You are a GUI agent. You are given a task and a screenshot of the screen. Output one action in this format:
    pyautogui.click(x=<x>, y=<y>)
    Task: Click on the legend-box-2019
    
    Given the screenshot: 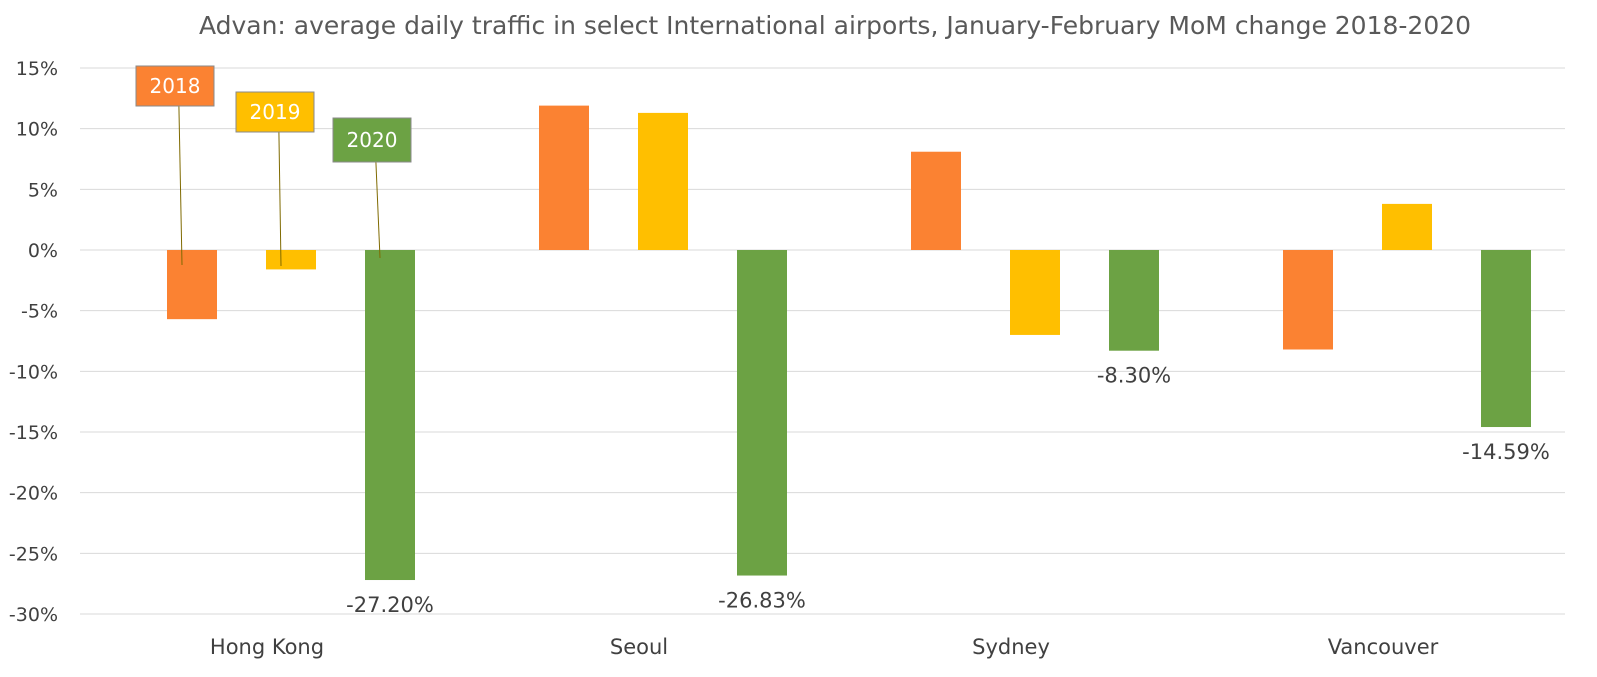 What is the action you would take?
    pyautogui.click(x=275, y=112)
    